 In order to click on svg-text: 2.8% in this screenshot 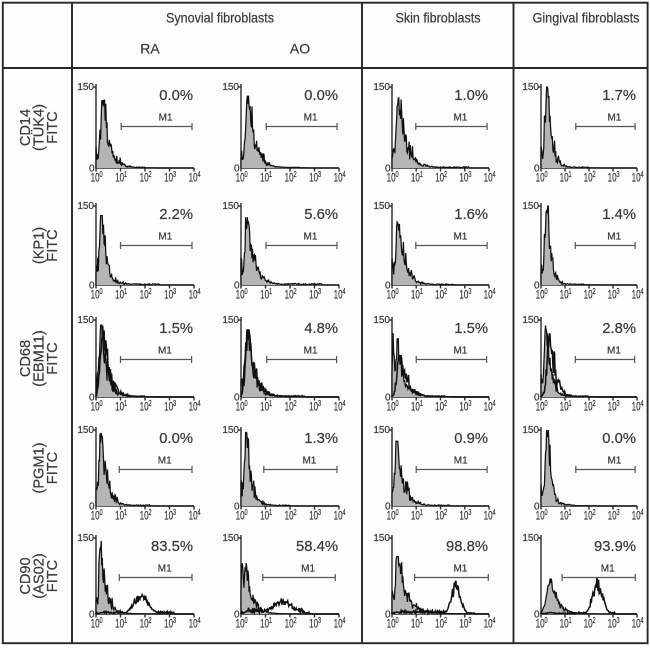, I will do `click(619, 329)`.